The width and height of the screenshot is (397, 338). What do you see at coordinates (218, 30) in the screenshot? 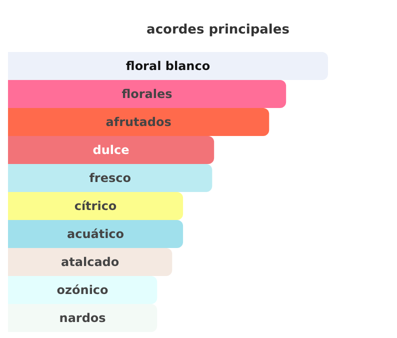
I see `chart-title: acordes principales` at bounding box center [218, 30].